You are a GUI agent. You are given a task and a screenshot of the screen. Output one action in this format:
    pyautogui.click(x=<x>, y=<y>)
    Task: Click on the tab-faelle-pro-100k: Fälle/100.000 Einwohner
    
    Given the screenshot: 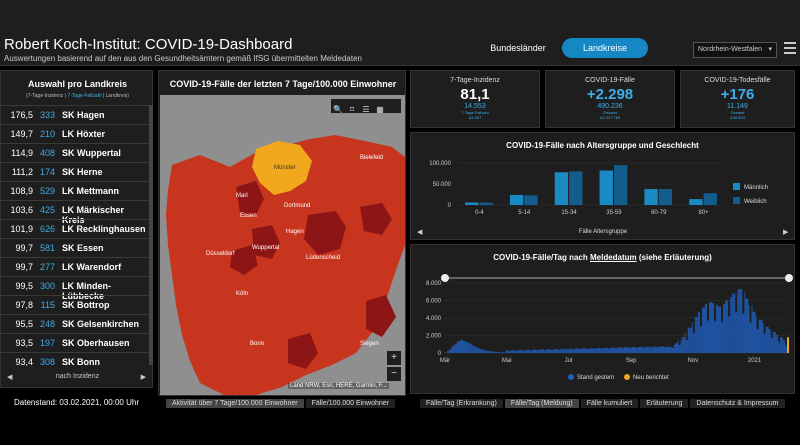 What is the action you would take?
    pyautogui.click(x=350, y=403)
    